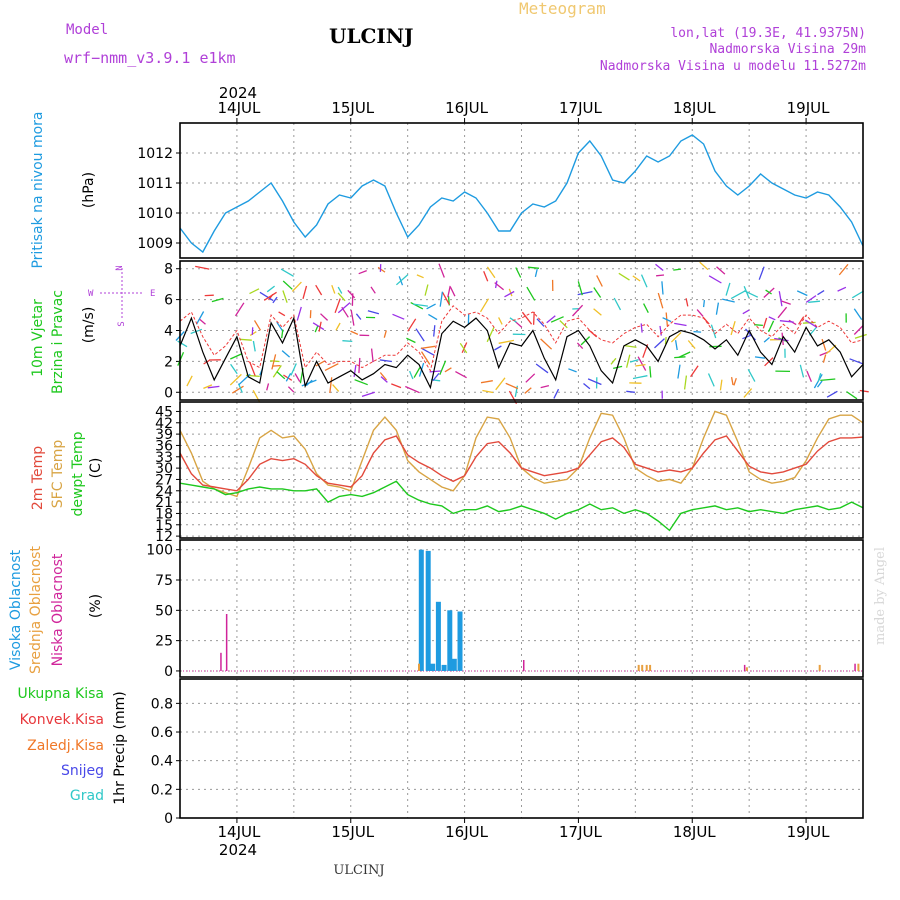 The image size is (900, 900). I want to click on high-cloud-bar, so click(428, 610).